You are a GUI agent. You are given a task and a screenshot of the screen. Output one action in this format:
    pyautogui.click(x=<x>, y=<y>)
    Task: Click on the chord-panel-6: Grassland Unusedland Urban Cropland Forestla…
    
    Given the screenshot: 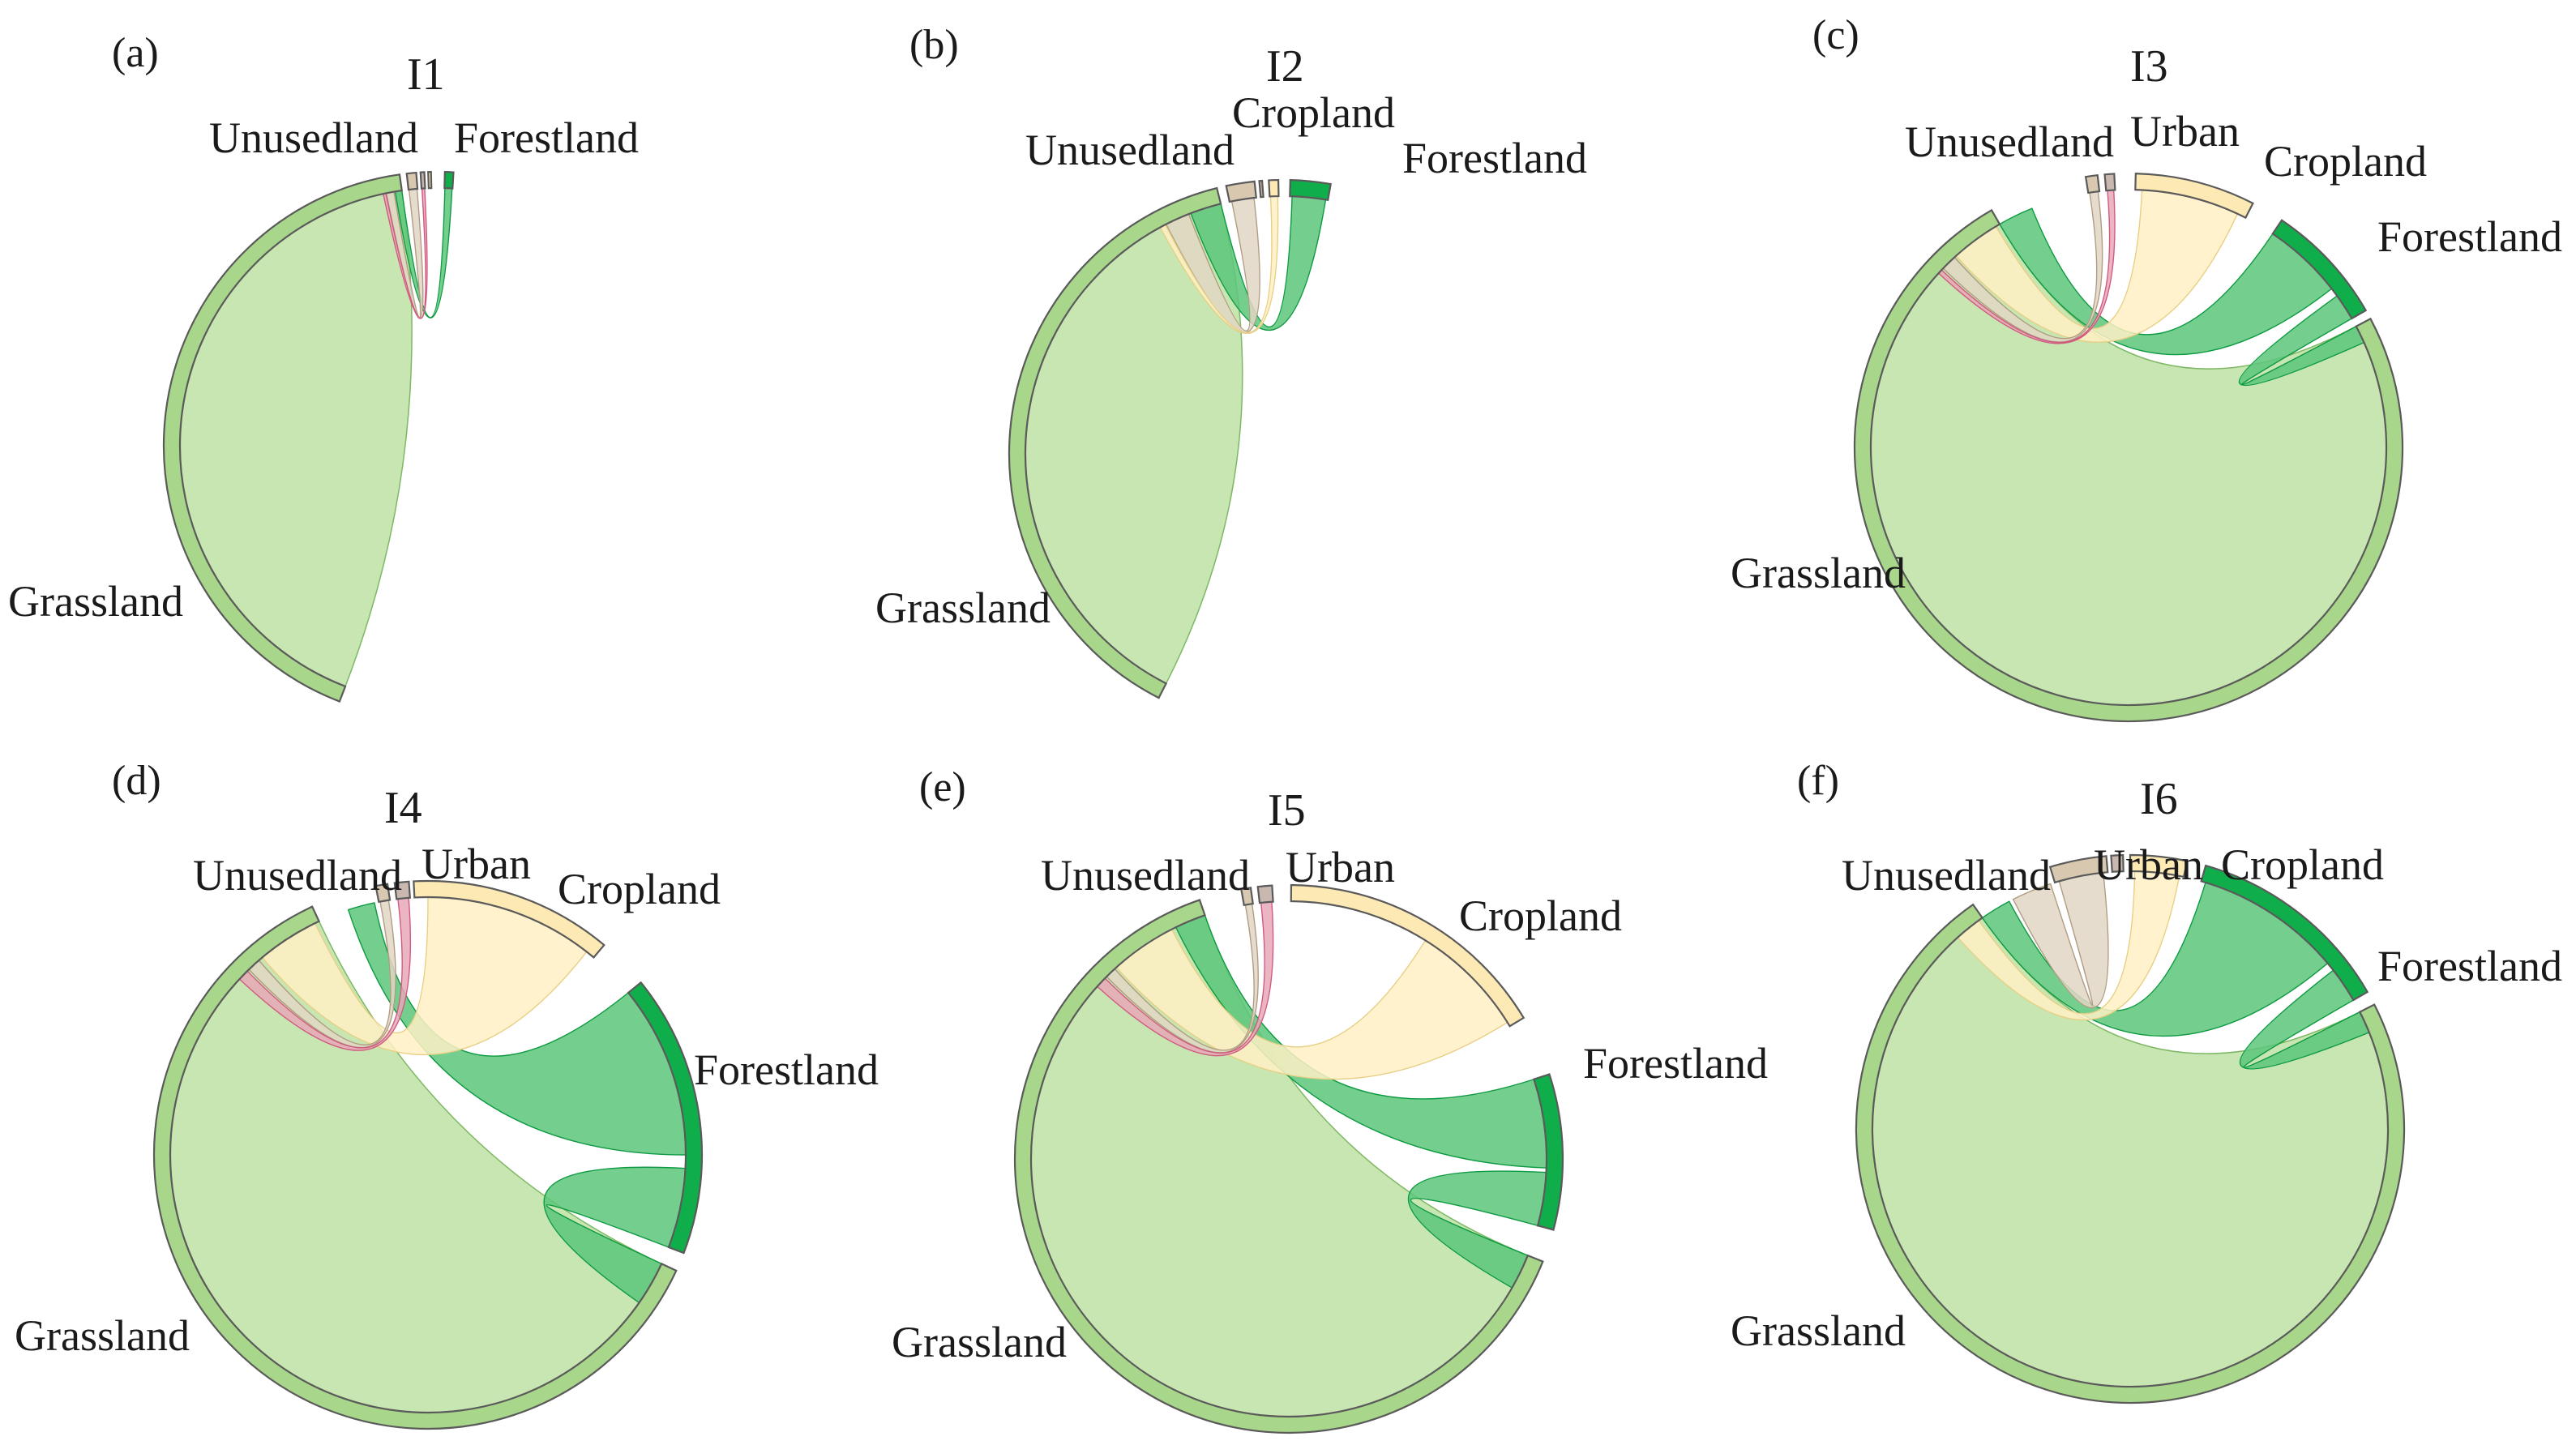 What is the action you would take?
    pyautogui.click(x=2146, y=1081)
    